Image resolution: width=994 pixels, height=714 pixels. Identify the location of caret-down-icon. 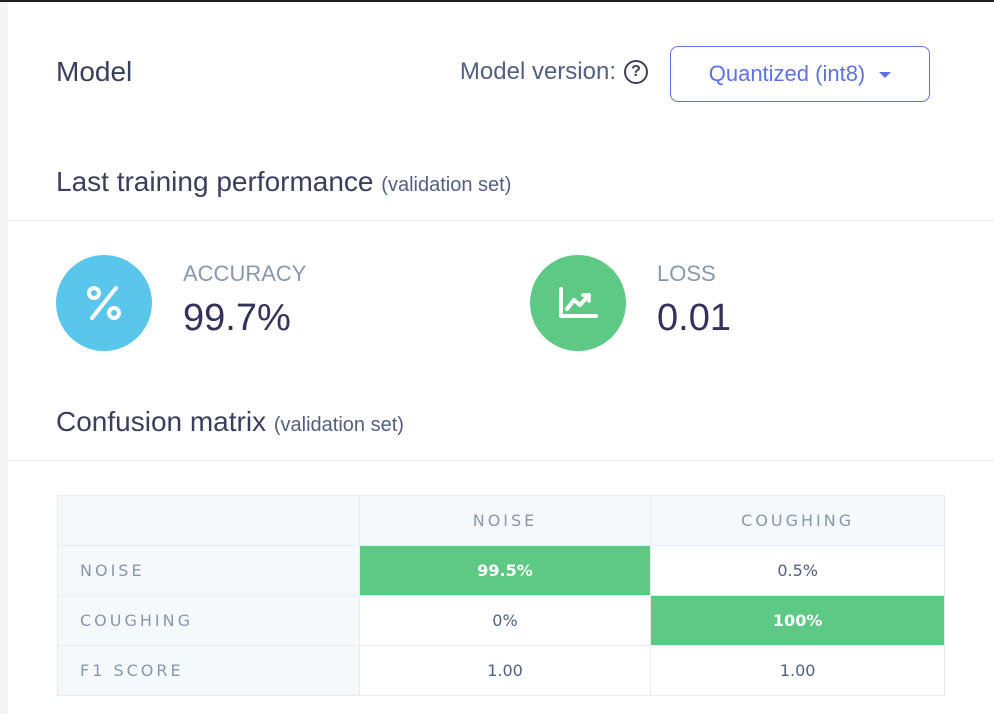
(885, 75).